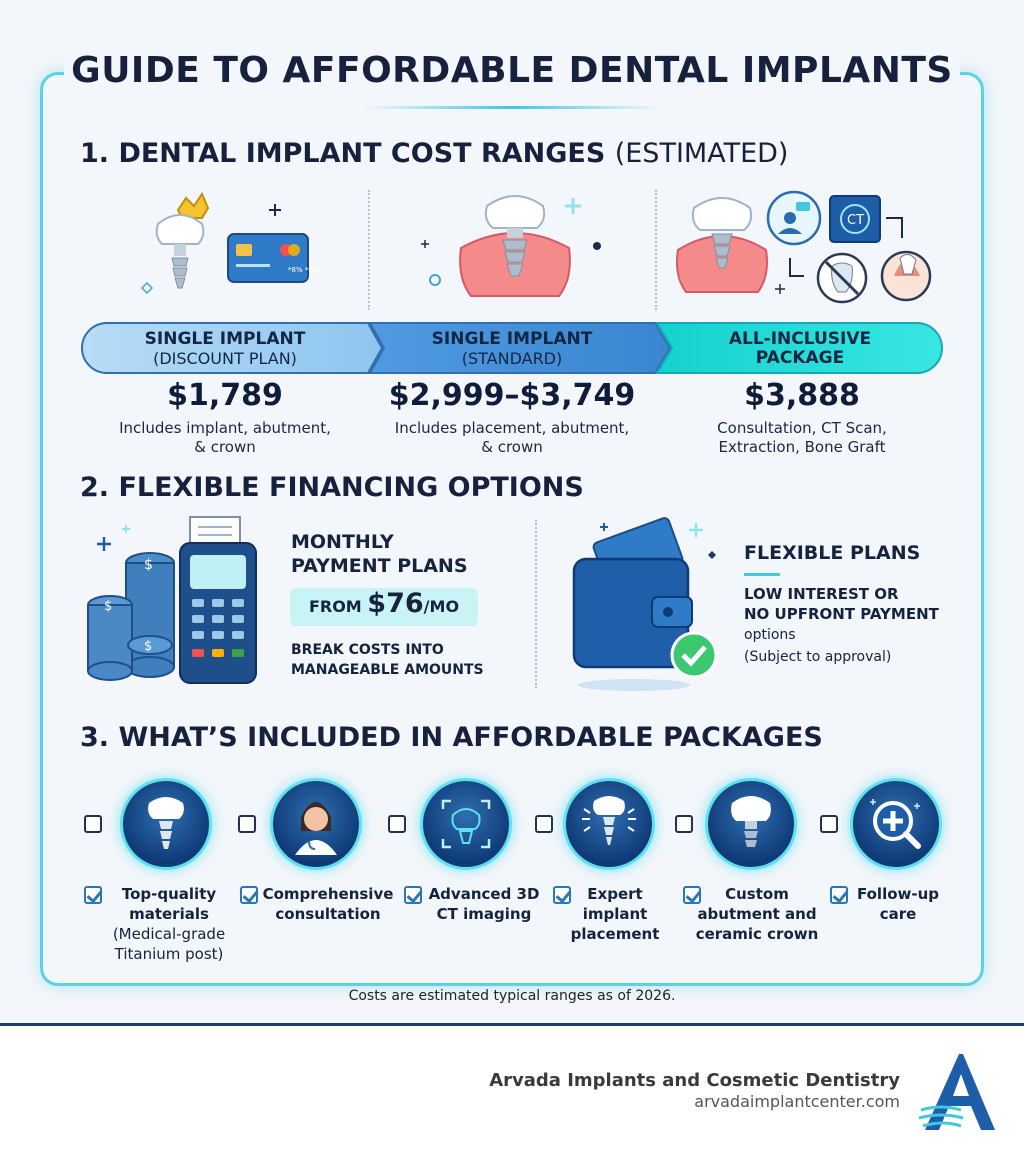  Describe the element at coordinates (615, 894) in the screenshot. I see `label-line: Expert` at that location.